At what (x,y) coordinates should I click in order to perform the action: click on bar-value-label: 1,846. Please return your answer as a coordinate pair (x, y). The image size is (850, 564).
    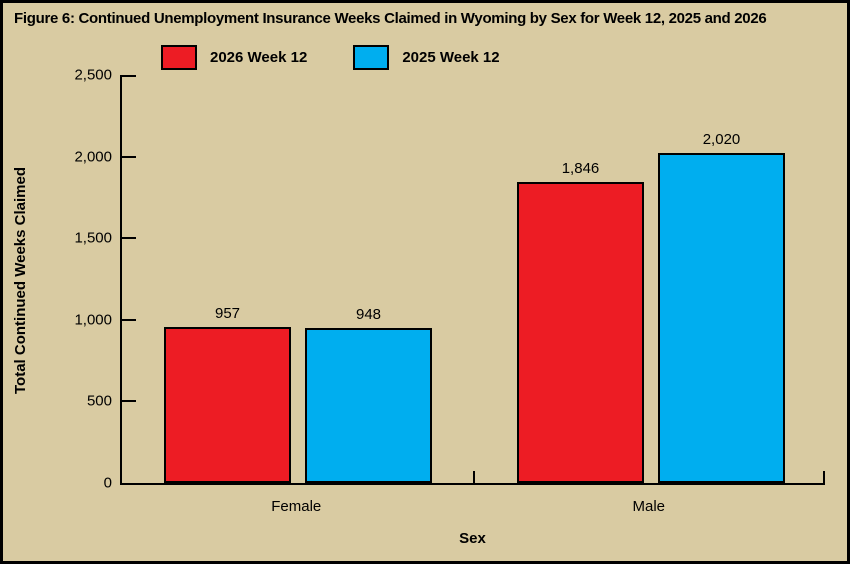
    Looking at the image, I should click on (580, 168).